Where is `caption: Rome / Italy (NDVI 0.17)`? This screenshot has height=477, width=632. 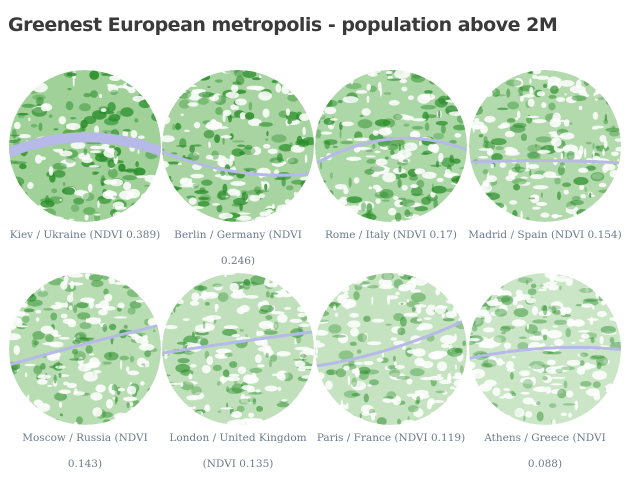
caption: Rome / Italy (NDVI 0.17) is located at coordinates (391, 235).